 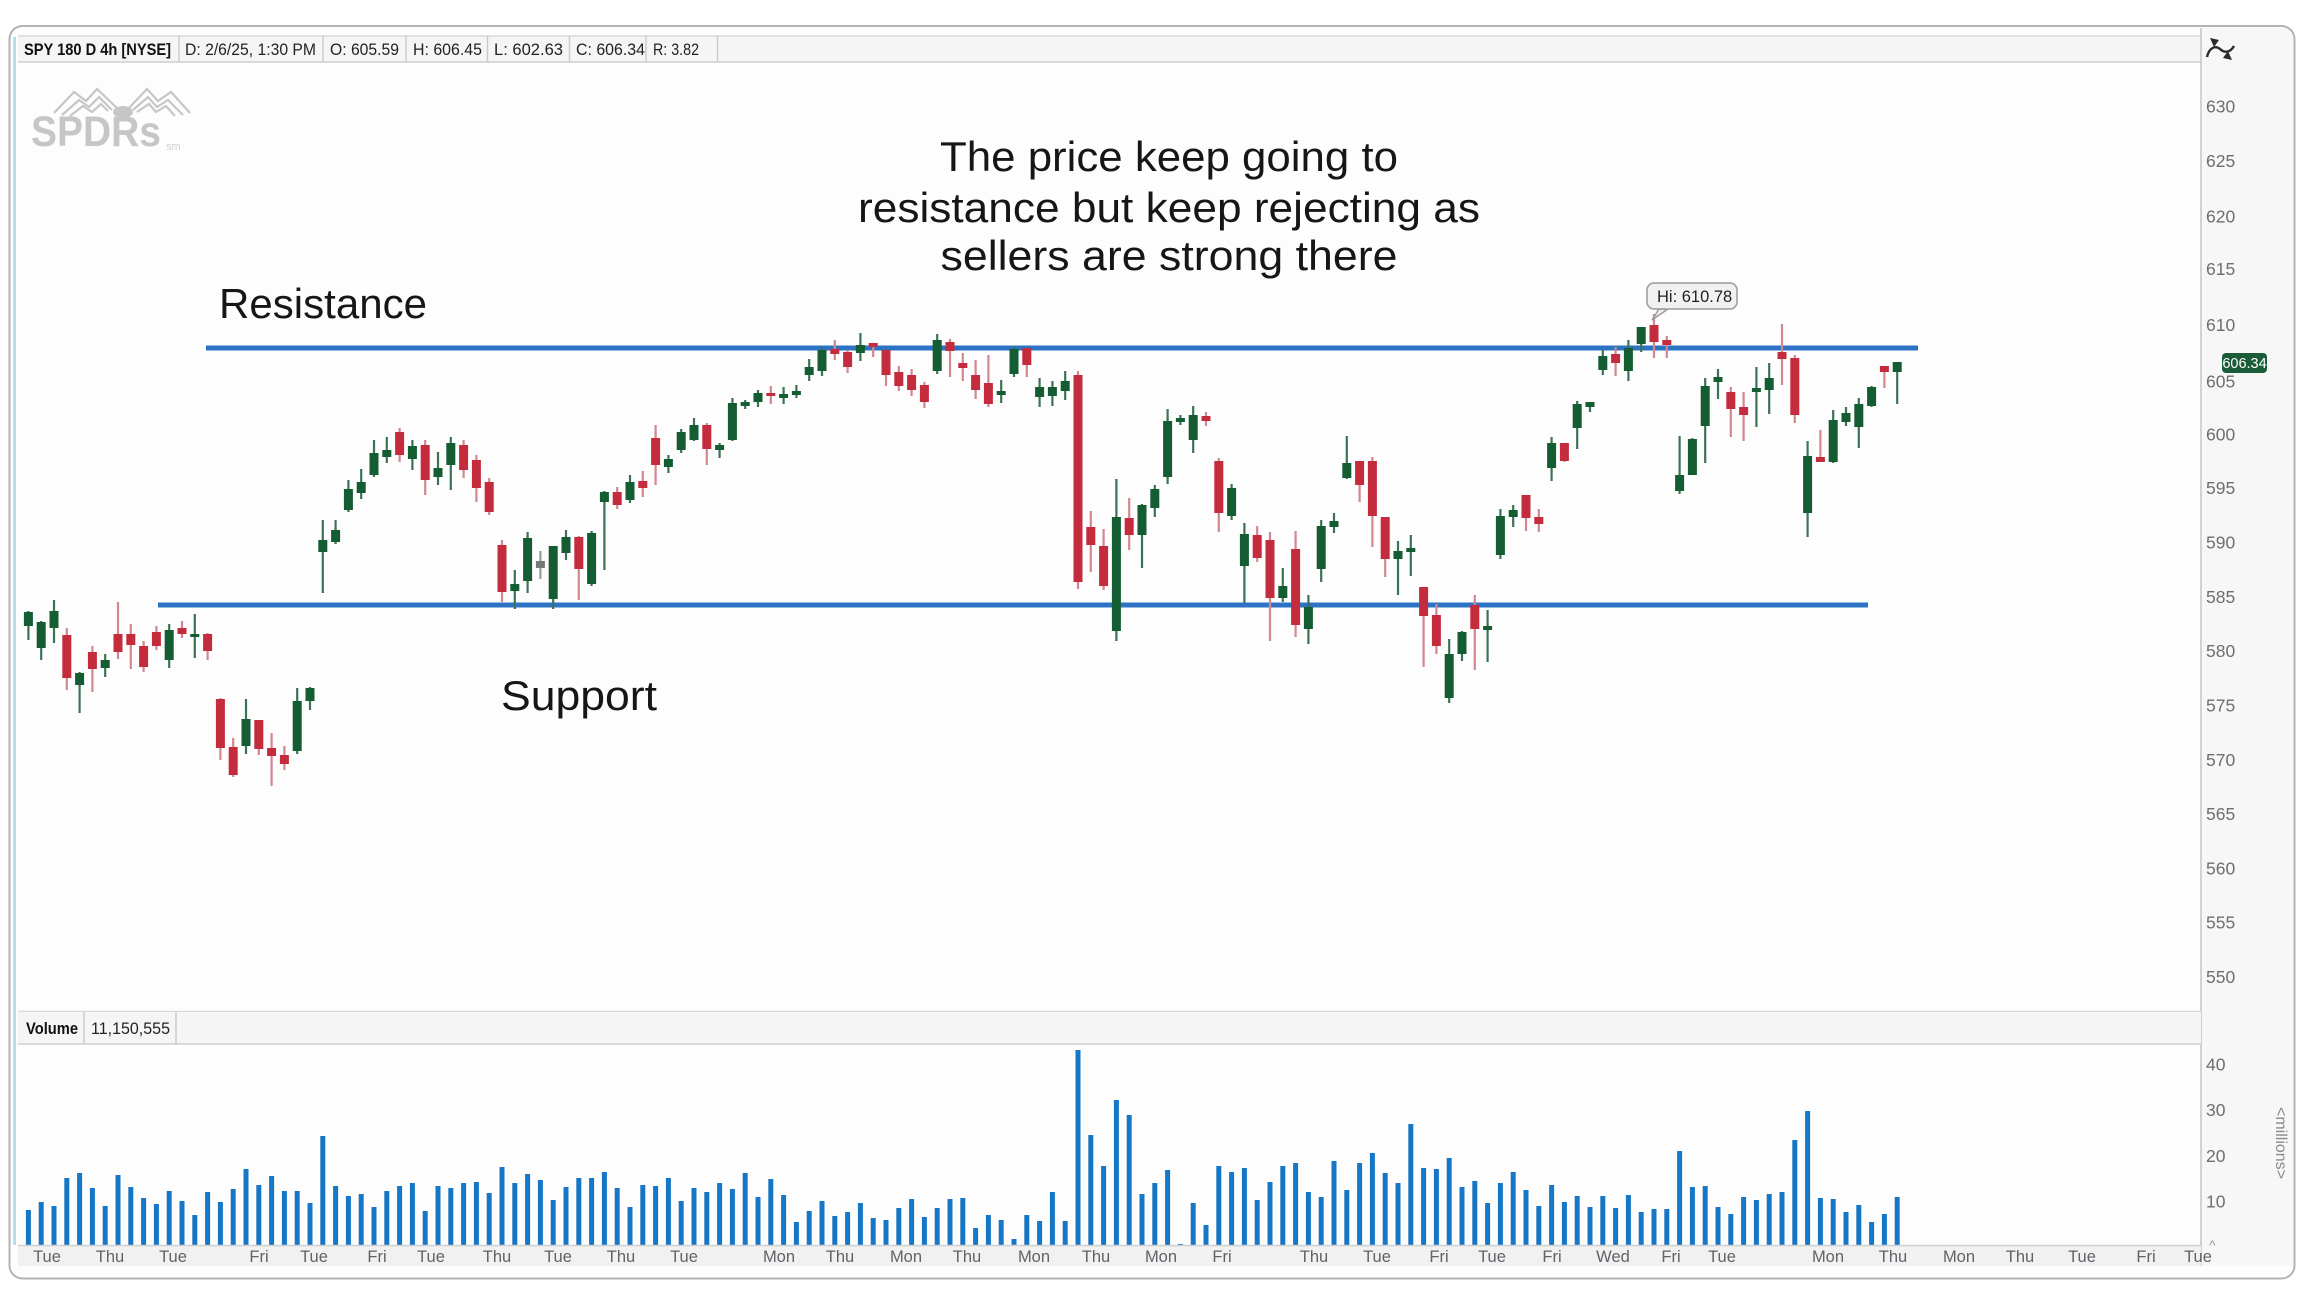 What do you see at coordinates (610, 49) in the screenshot?
I see `svg-text: C: 606.34` at bounding box center [610, 49].